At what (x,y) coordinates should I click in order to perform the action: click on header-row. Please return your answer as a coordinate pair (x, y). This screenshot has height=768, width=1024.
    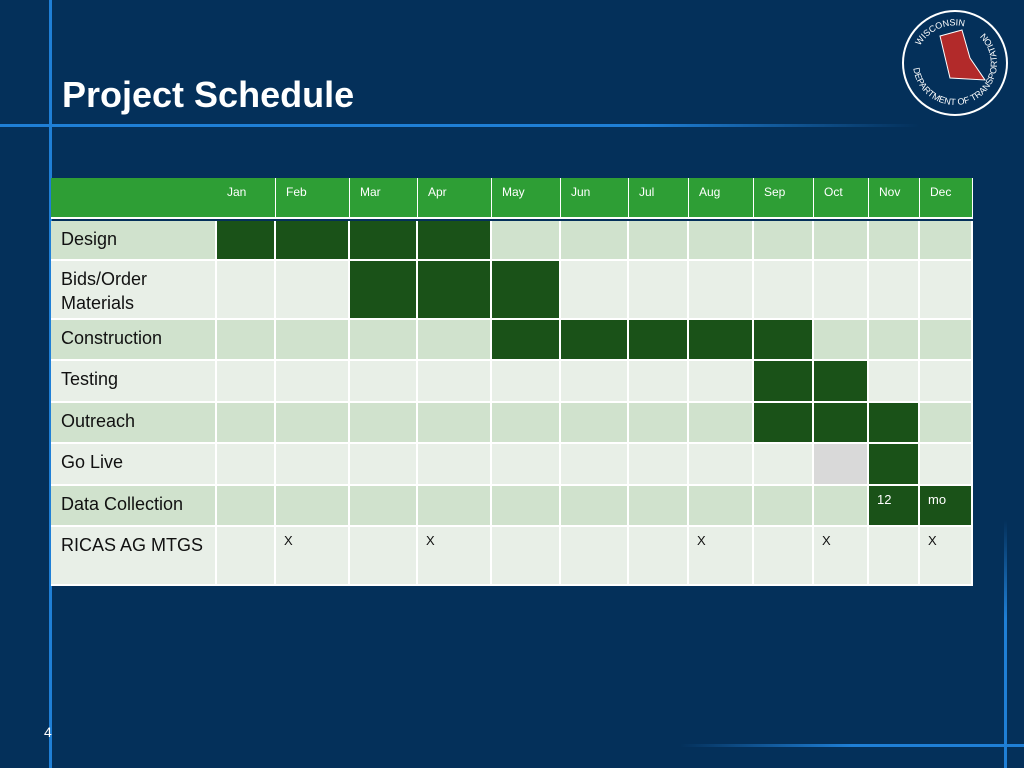
    Looking at the image, I should click on (512, 198).